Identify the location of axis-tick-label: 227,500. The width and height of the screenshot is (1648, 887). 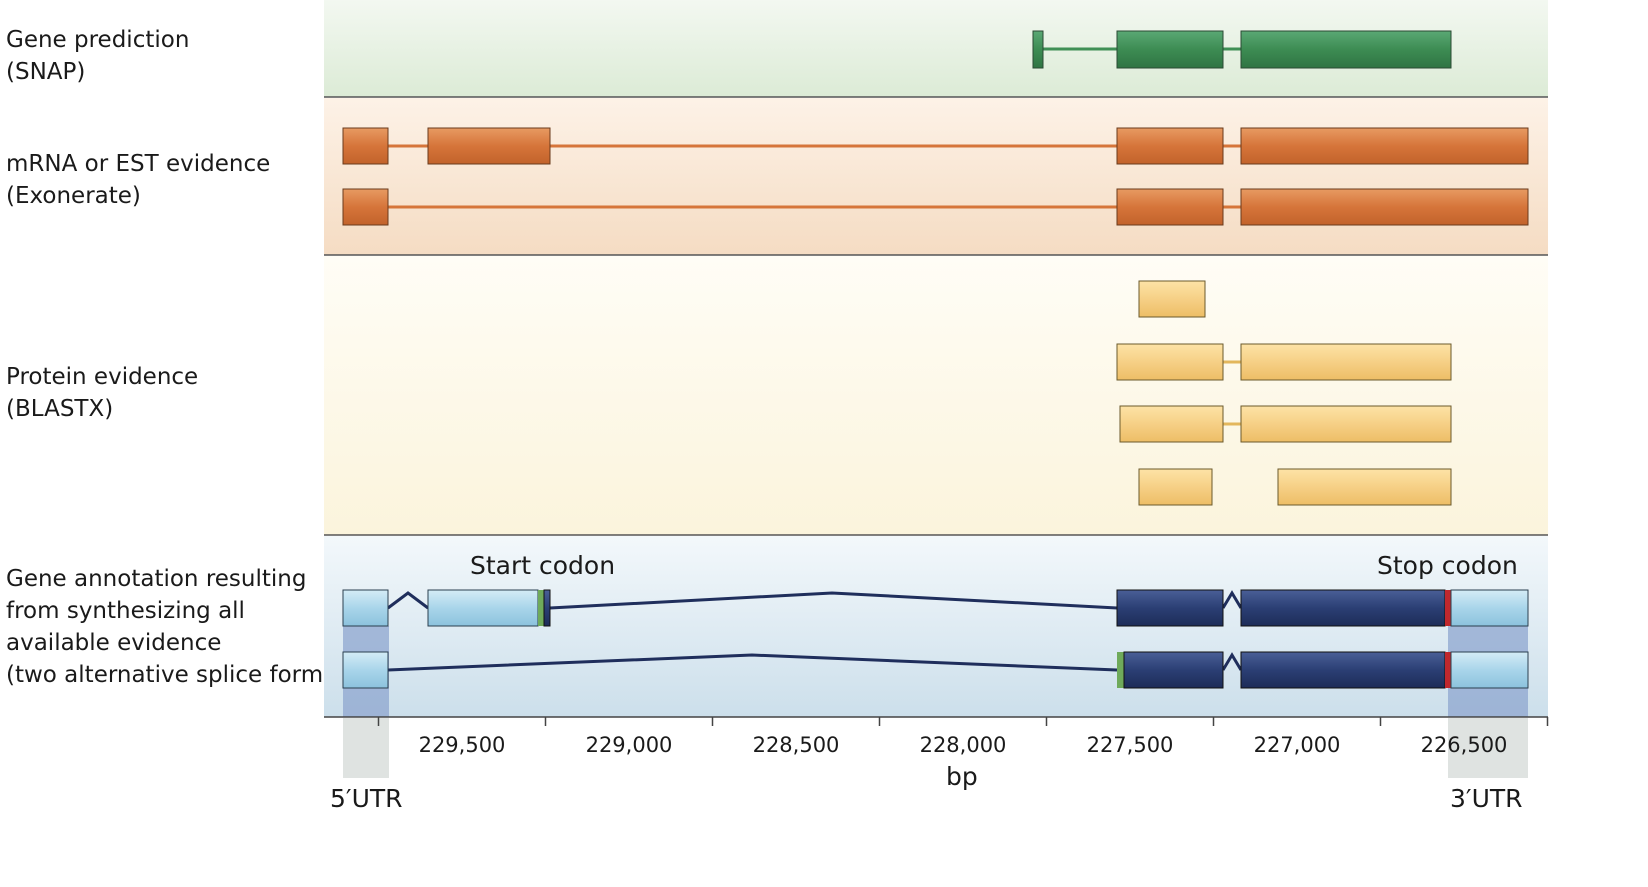
(1130, 745).